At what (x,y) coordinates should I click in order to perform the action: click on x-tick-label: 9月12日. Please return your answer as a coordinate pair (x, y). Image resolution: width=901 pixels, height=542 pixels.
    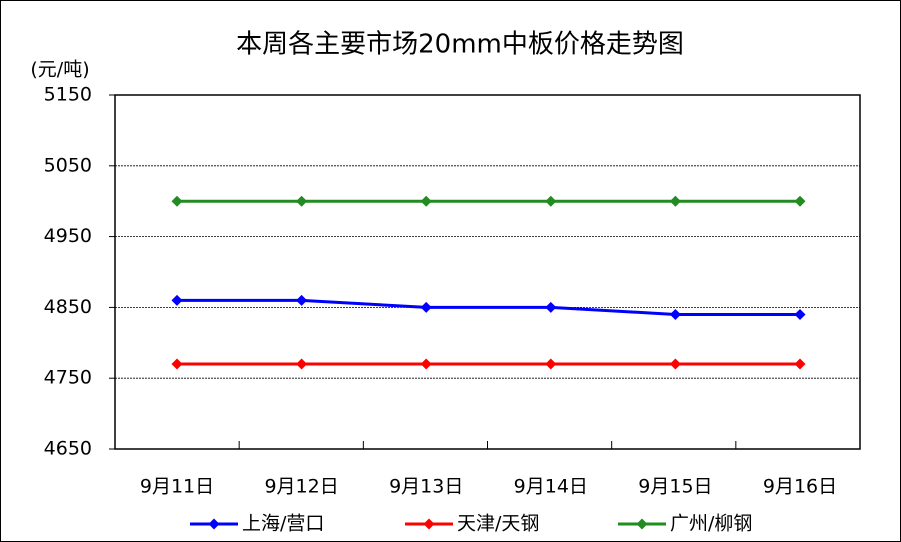
    Looking at the image, I should click on (301, 487).